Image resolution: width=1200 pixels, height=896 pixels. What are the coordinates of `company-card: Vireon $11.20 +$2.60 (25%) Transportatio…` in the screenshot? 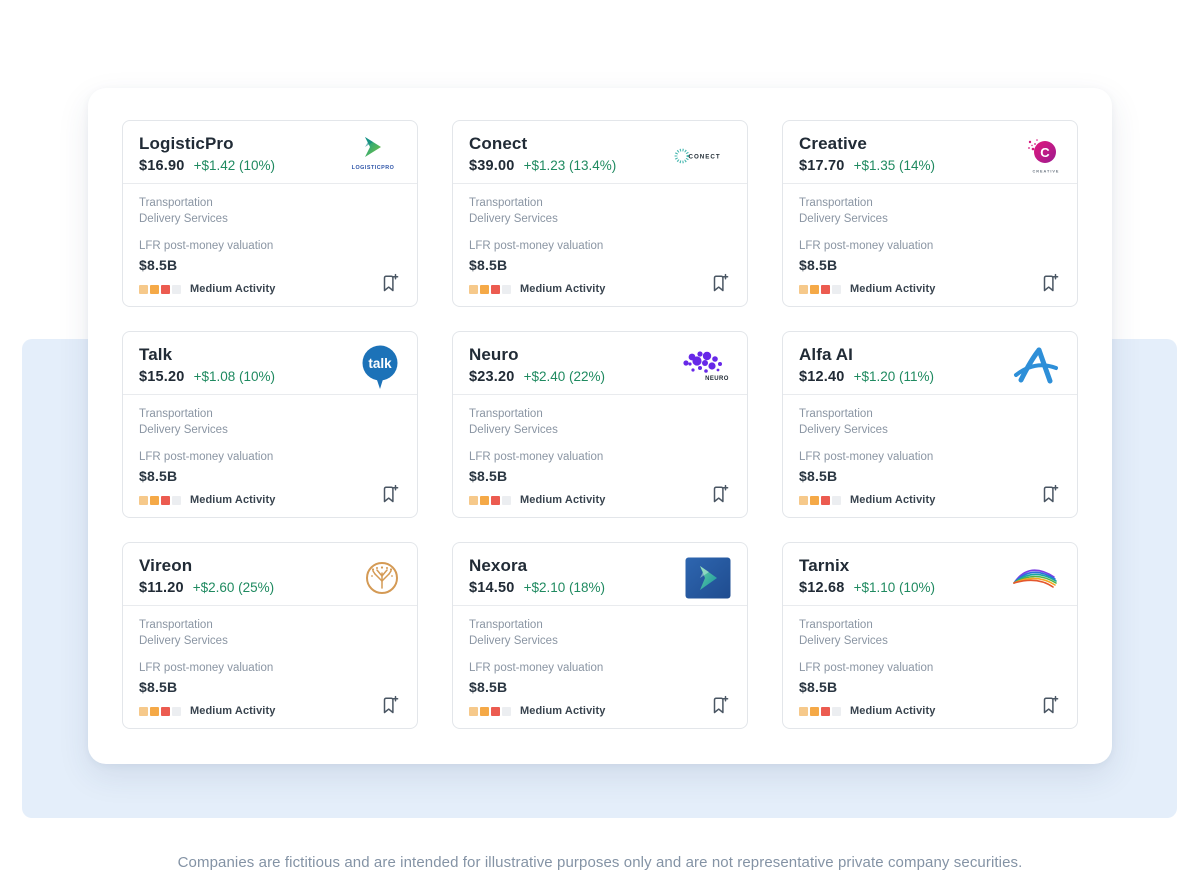 It's located at (270, 635).